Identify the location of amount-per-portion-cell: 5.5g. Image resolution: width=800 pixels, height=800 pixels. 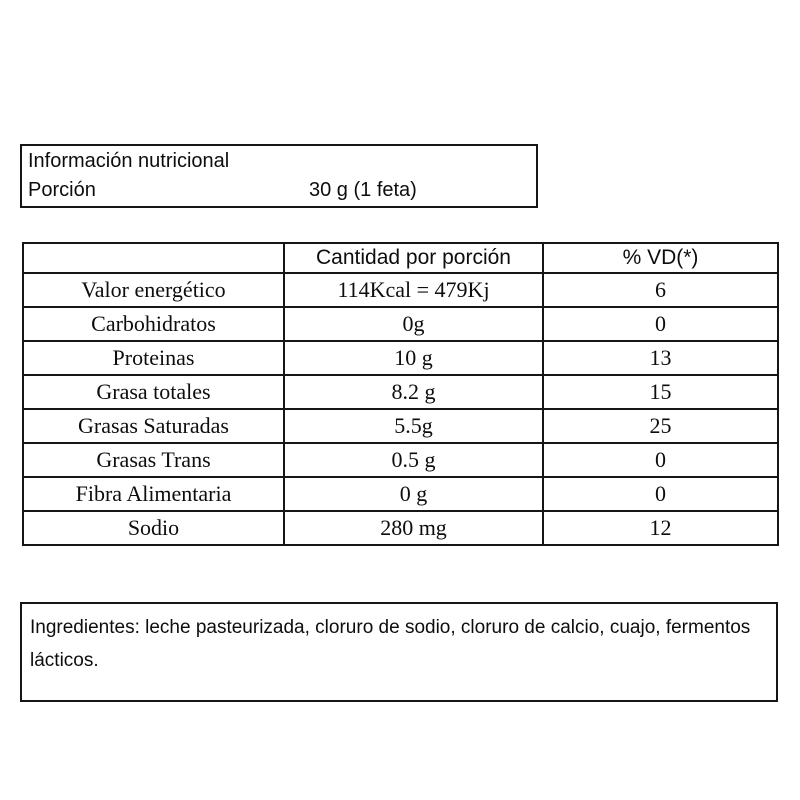
(413, 426).